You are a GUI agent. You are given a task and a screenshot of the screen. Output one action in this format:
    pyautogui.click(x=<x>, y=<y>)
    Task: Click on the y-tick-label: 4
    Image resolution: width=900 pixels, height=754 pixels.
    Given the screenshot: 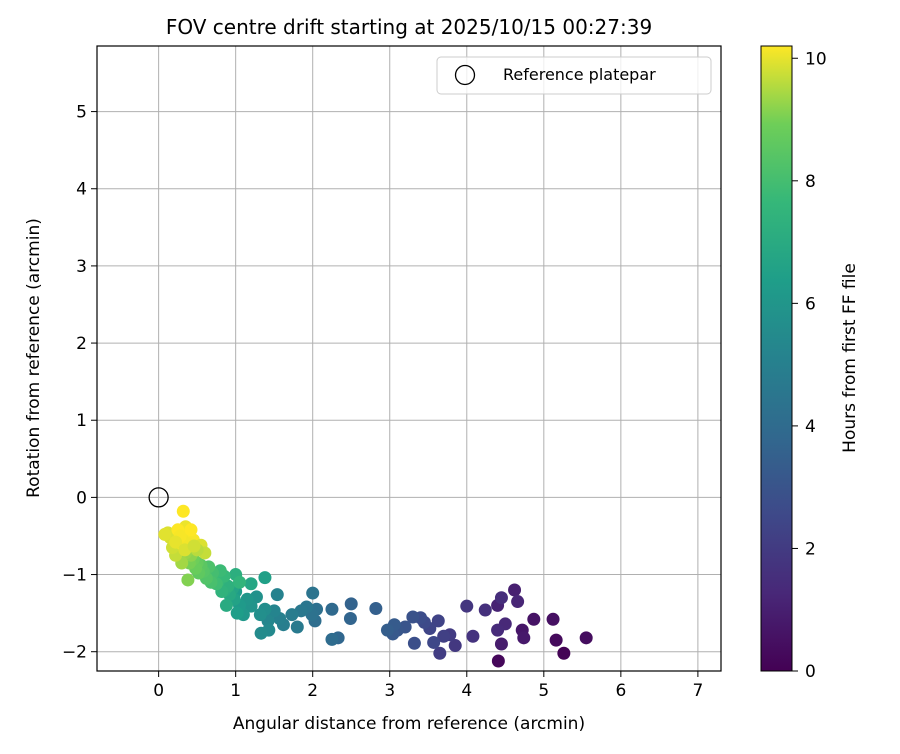 What is the action you would take?
    pyautogui.click(x=81, y=190)
    